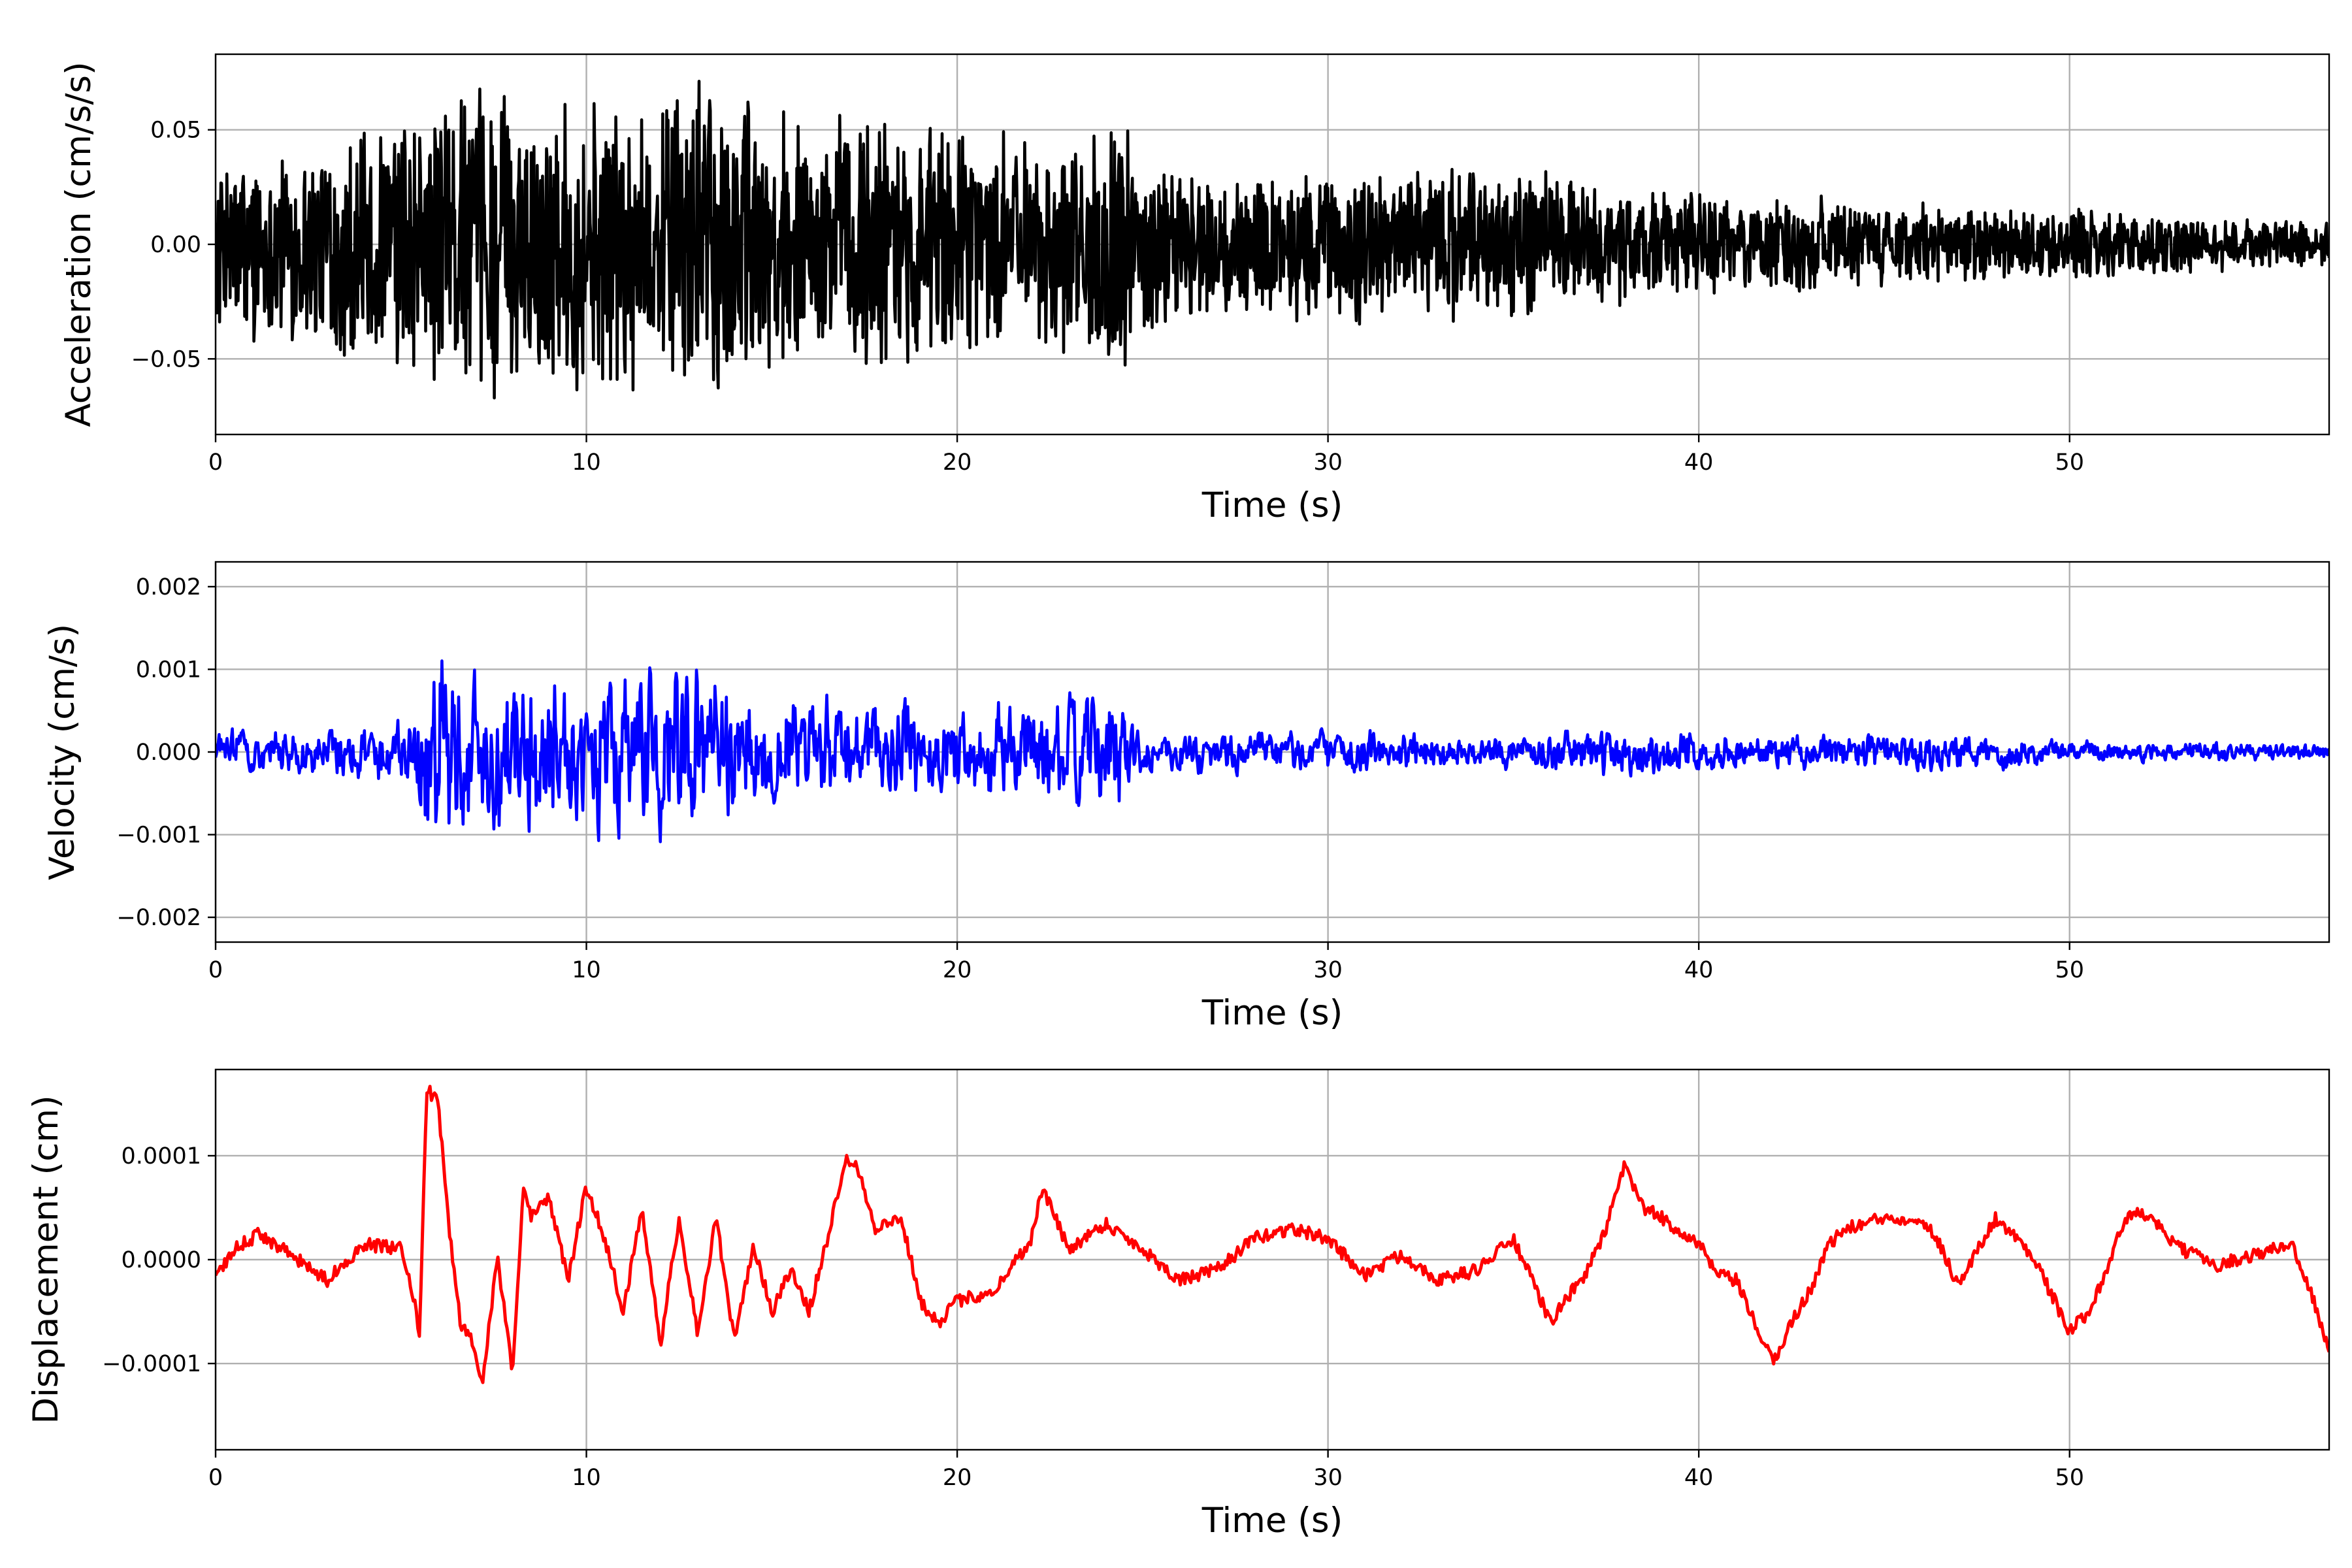 Image resolution: width=2352 pixels, height=1568 pixels. I want to click on velocity-y-tick-label: 0.000, so click(168, 753).